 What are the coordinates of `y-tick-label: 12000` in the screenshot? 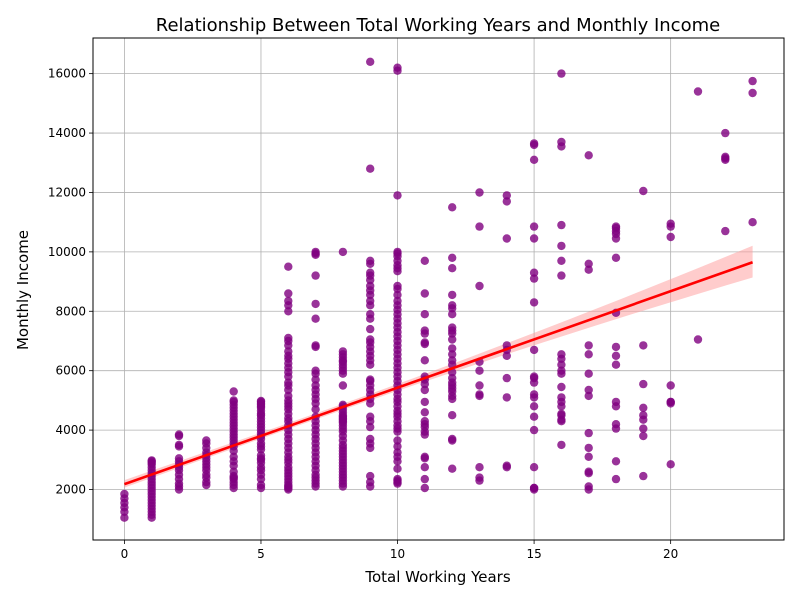 It's located at (67, 192).